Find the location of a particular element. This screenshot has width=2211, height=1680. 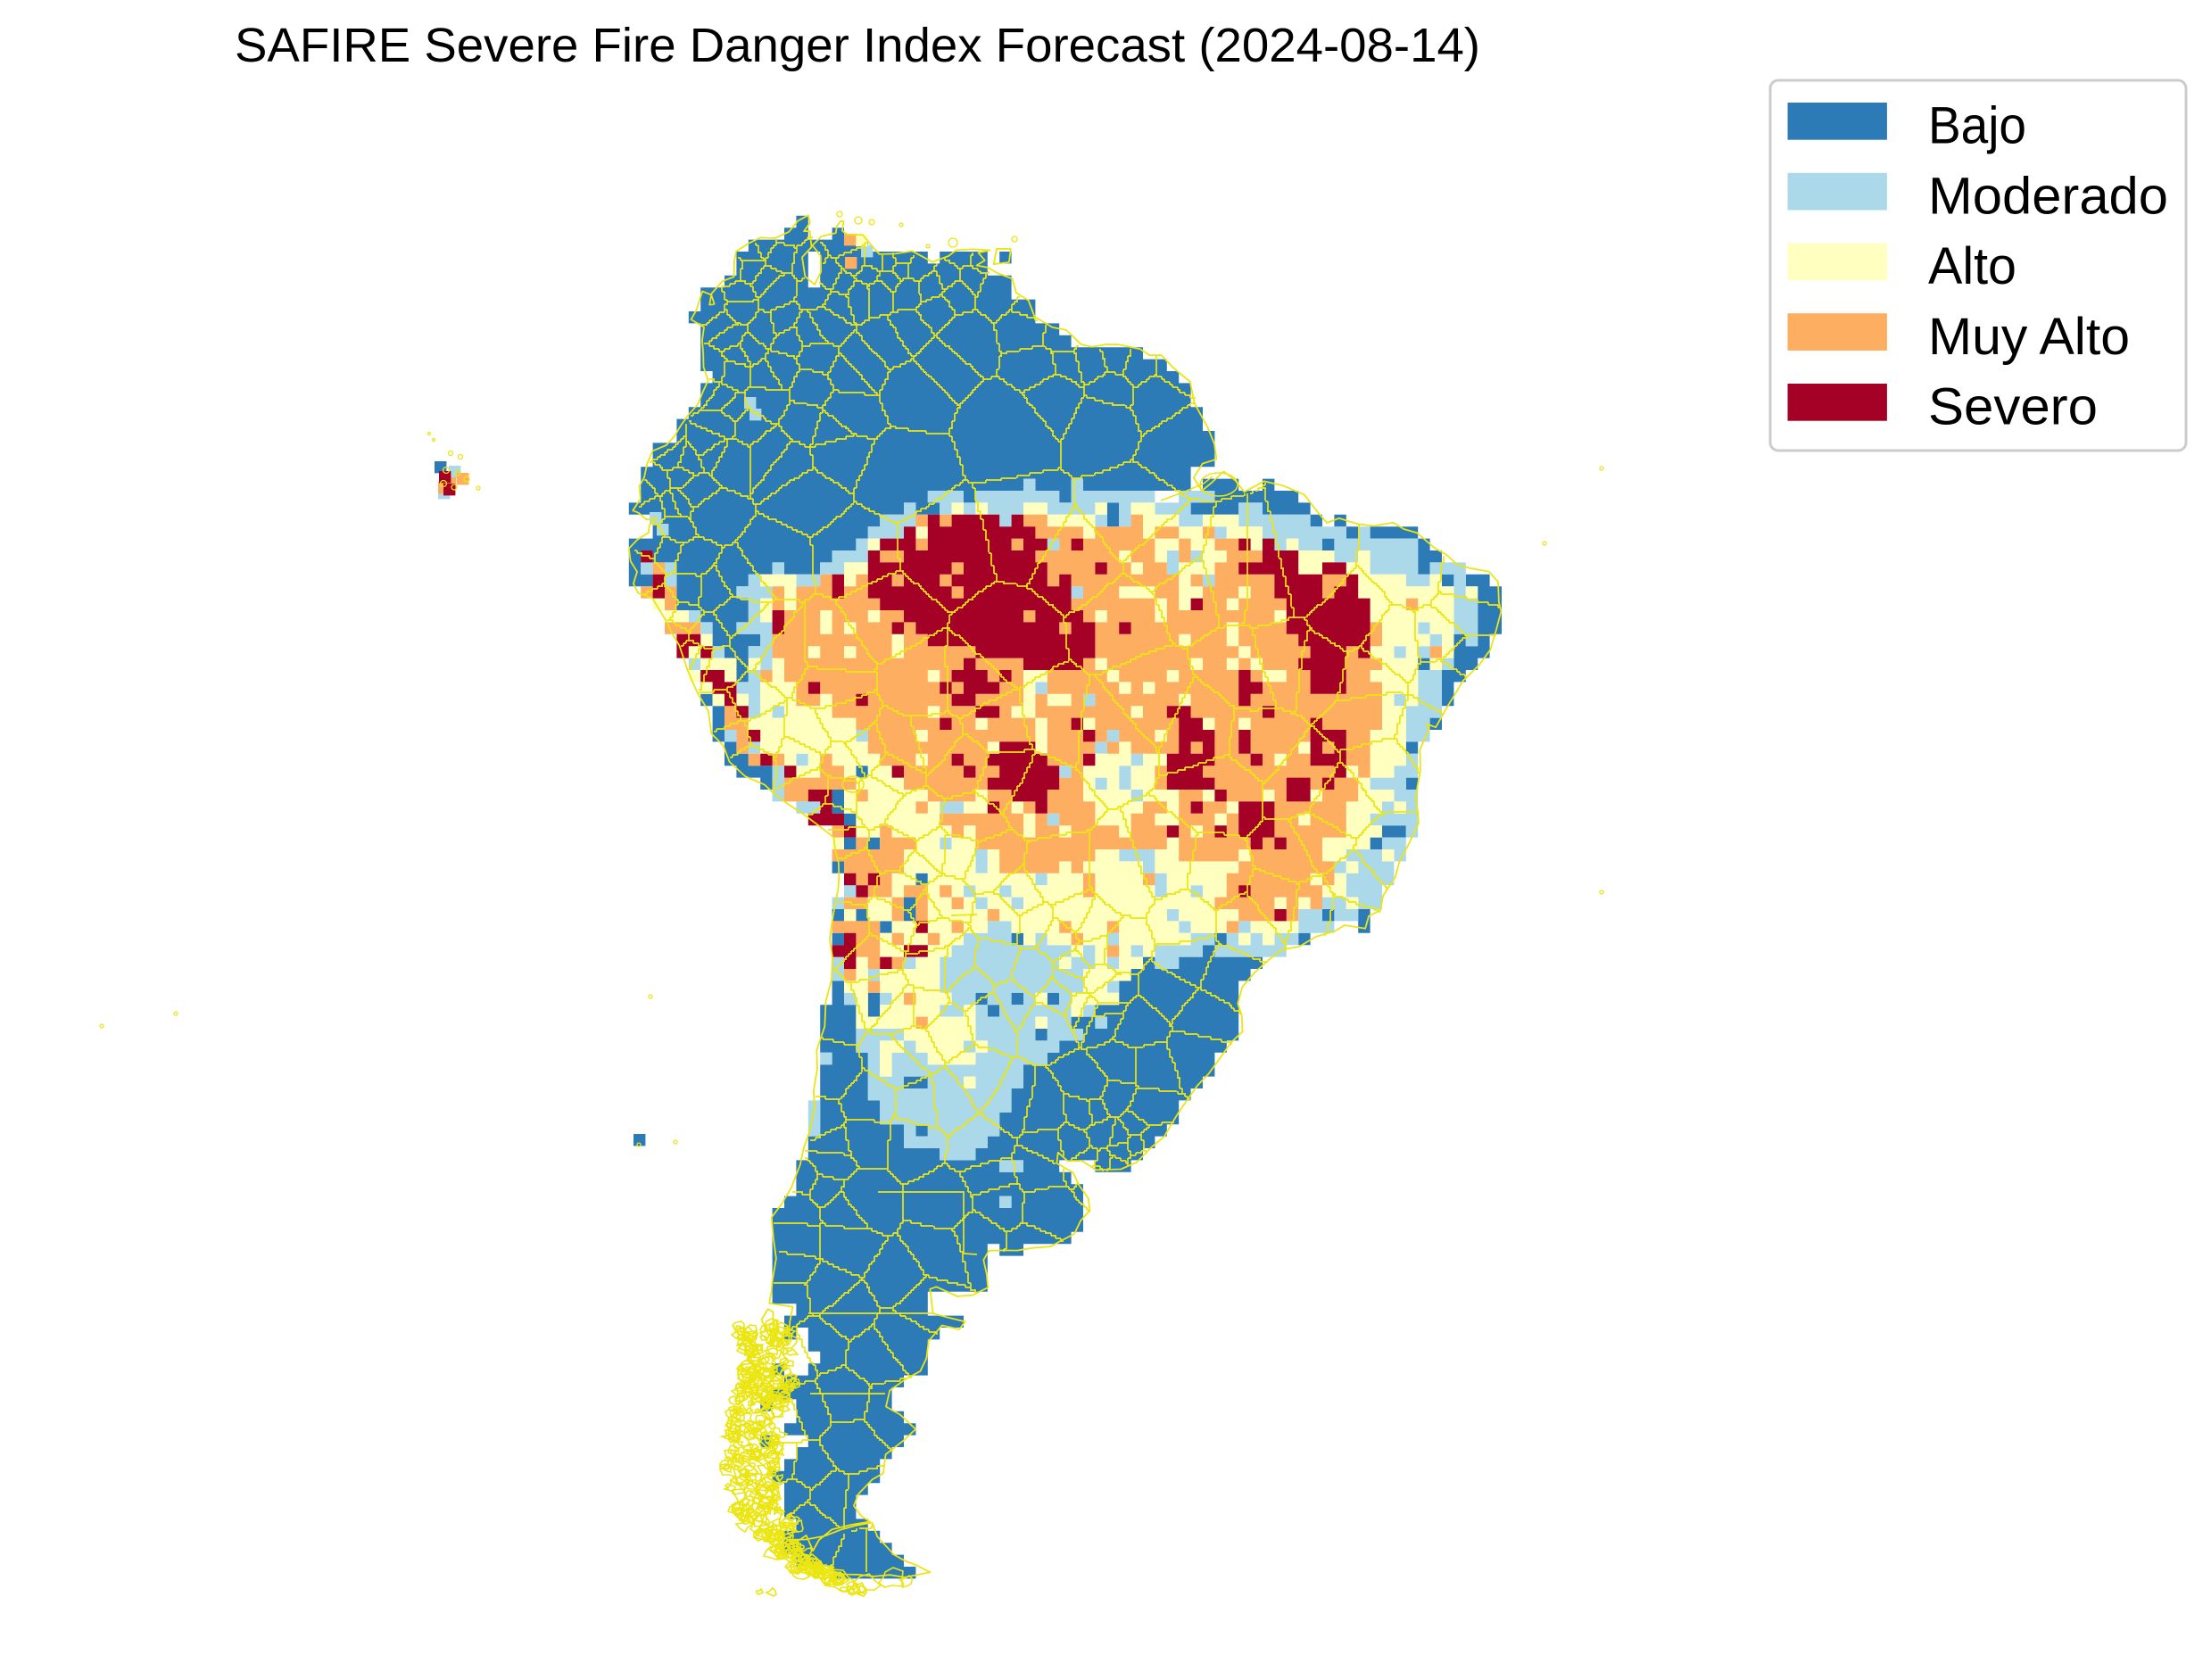

svg-text: Severo is located at coordinates (2013, 407).